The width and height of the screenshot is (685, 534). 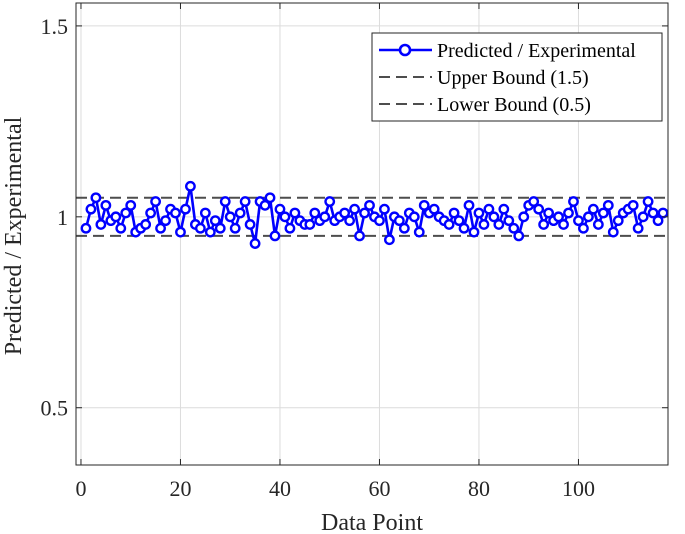 I want to click on bound-lines, so click(x=372, y=216).